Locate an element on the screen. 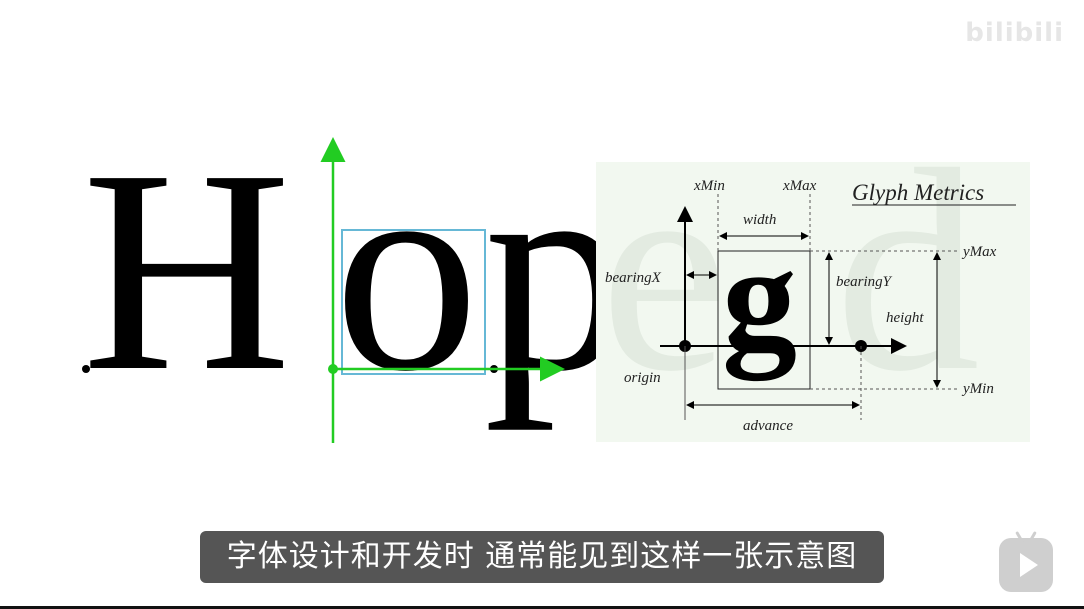 The image size is (1084, 609). label-width: width is located at coordinates (759, 220).